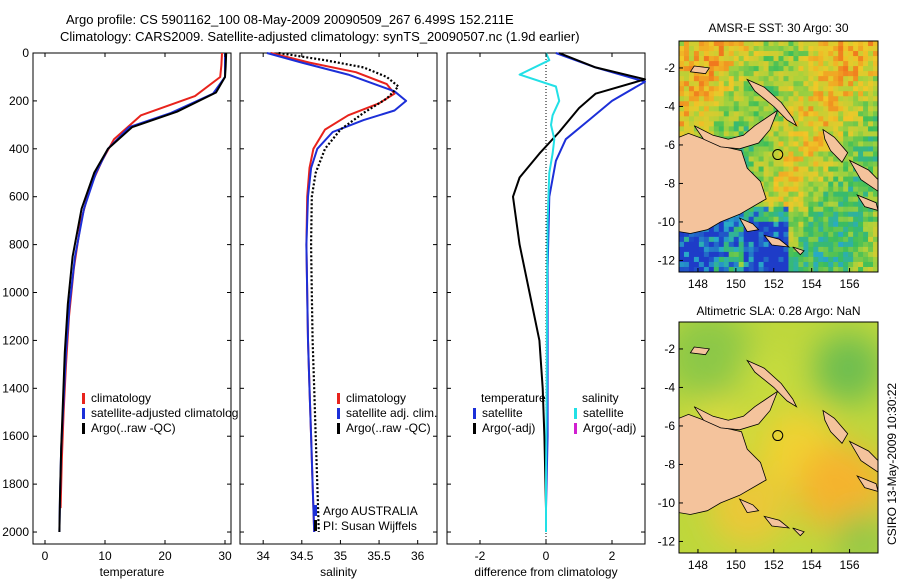  What do you see at coordinates (338, 572) in the screenshot?
I see `x-axis-label: salinity` at bounding box center [338, 572].